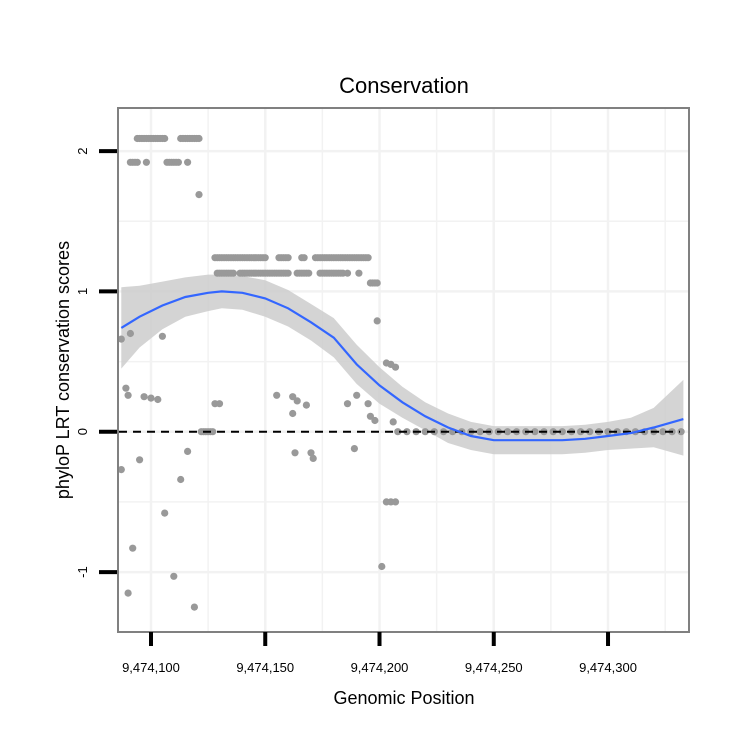 Image resolution: width=750 pixels, height=750 pixels. Describe the element at coordinates (63, 370) in the screenshot. I see `y-axis-title: phyloP LRT conservation scores` at that location.